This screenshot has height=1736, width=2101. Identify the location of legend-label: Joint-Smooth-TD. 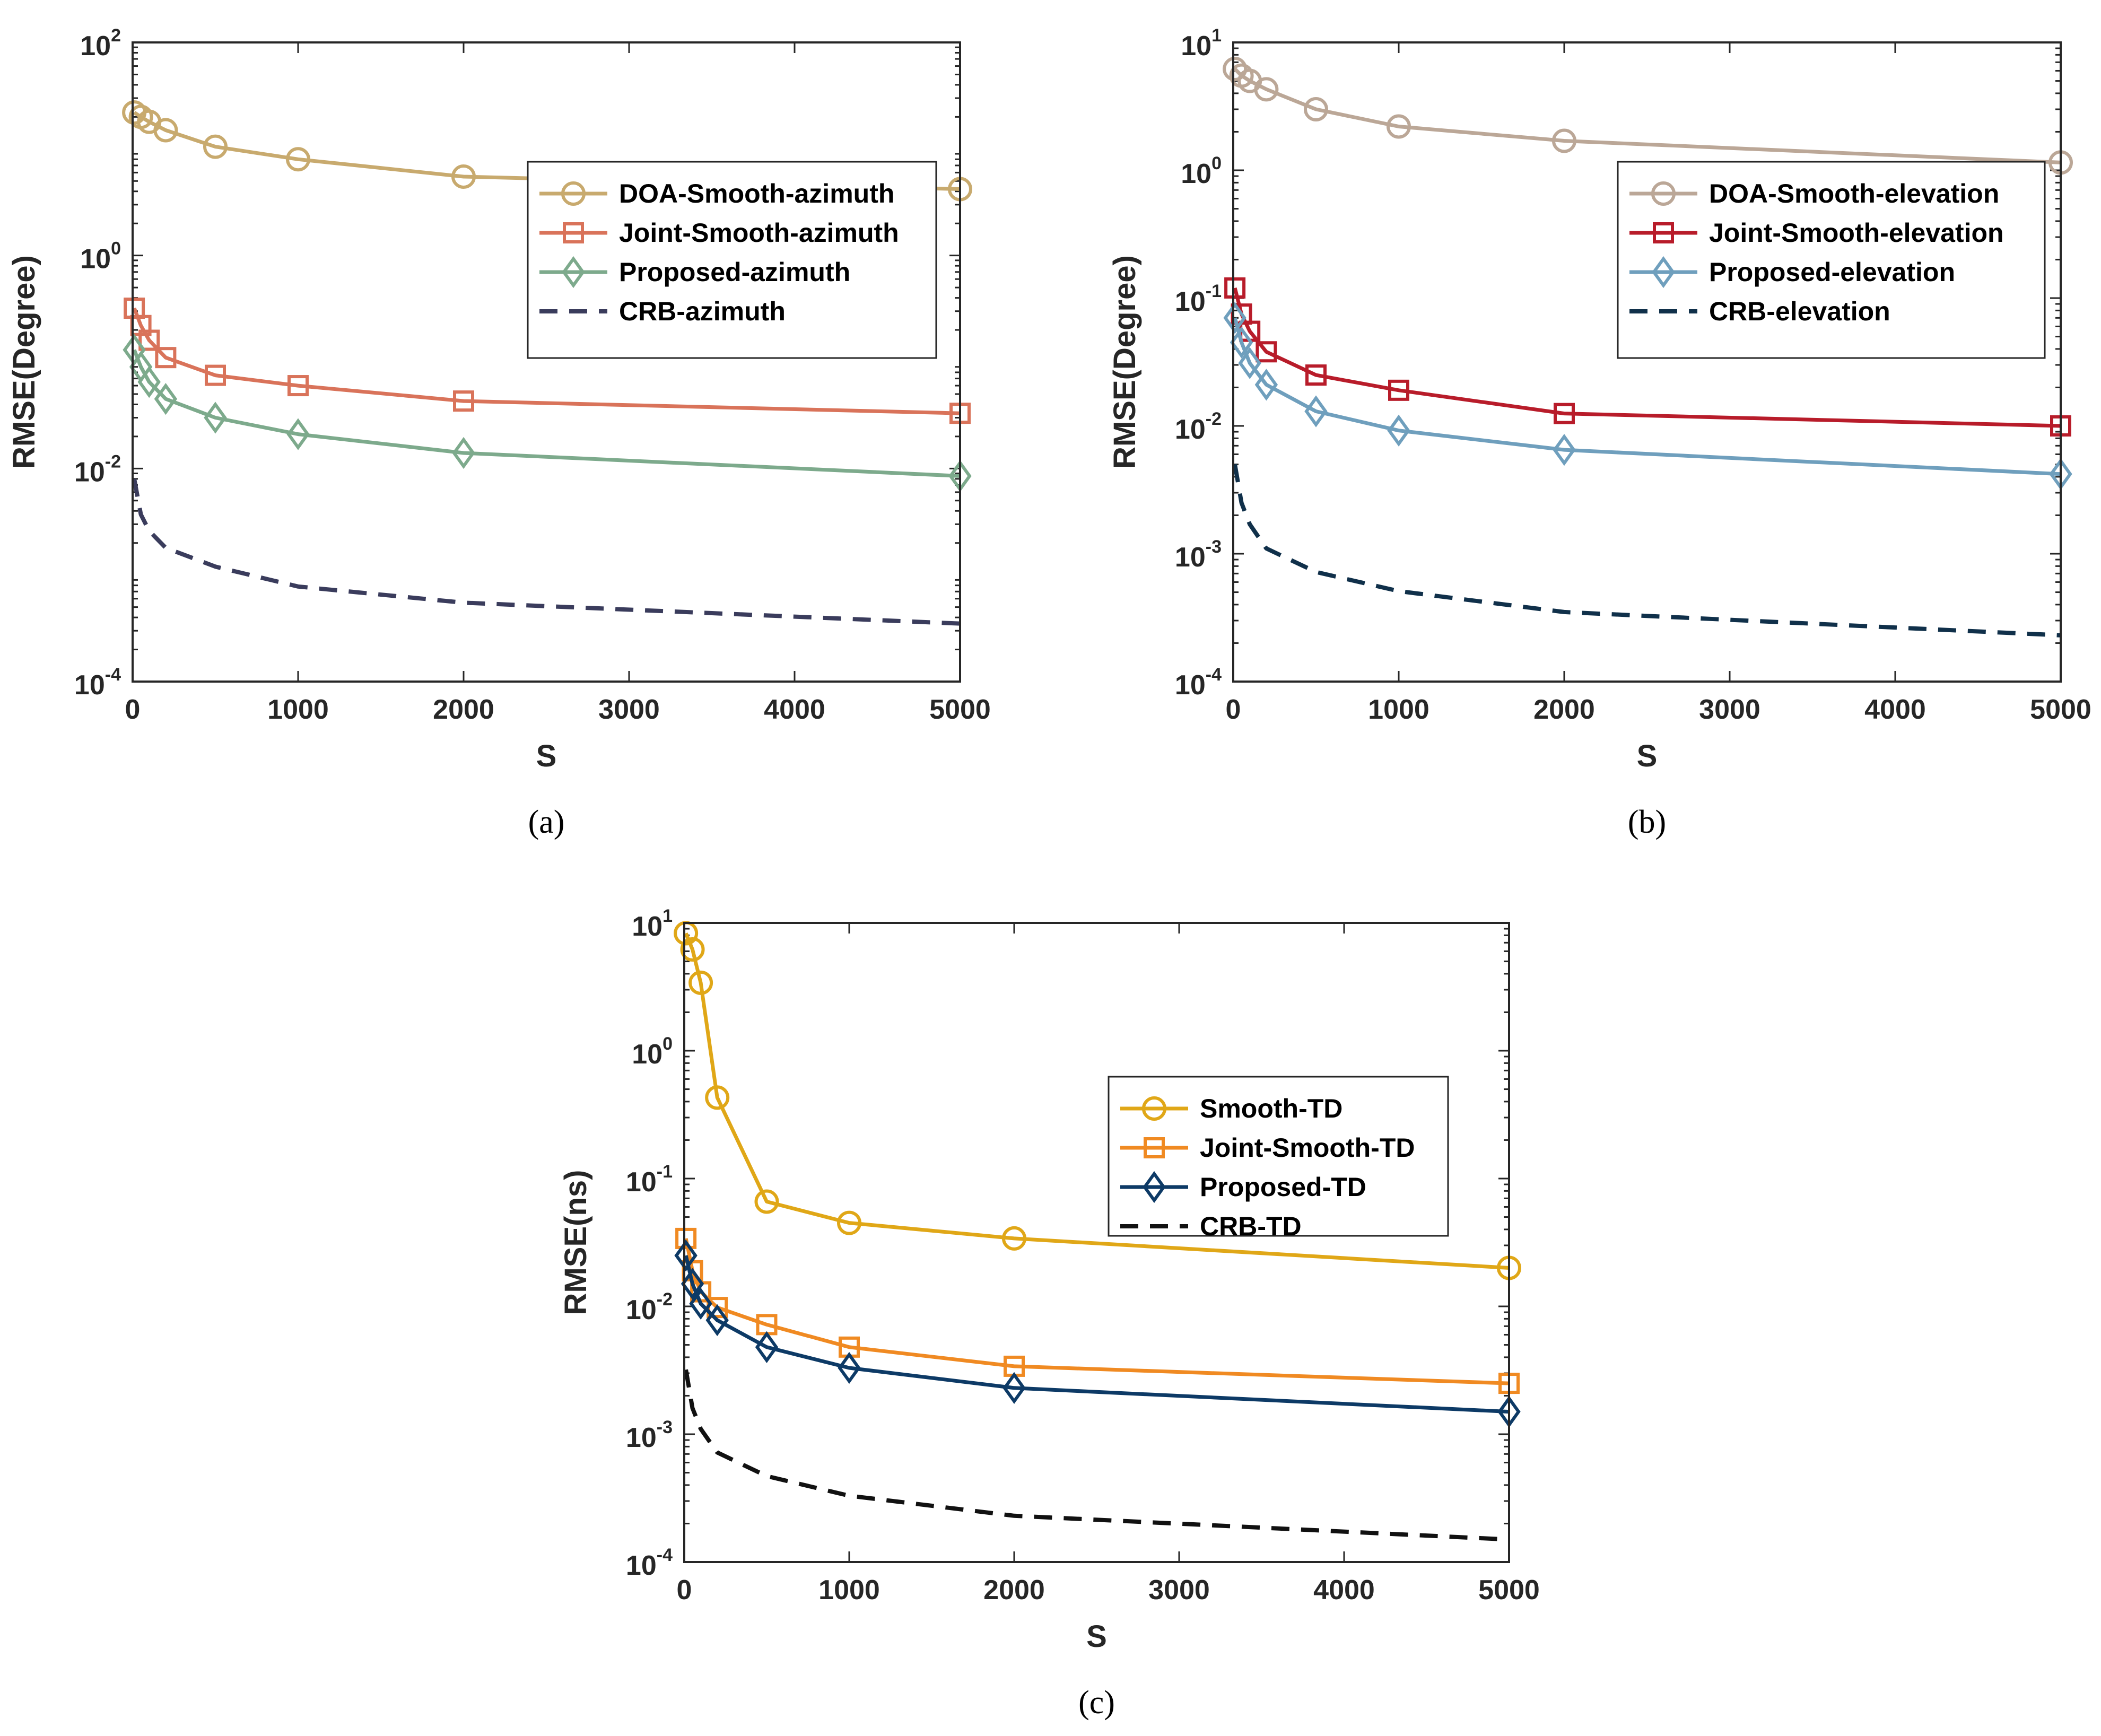
(1307, 1148).